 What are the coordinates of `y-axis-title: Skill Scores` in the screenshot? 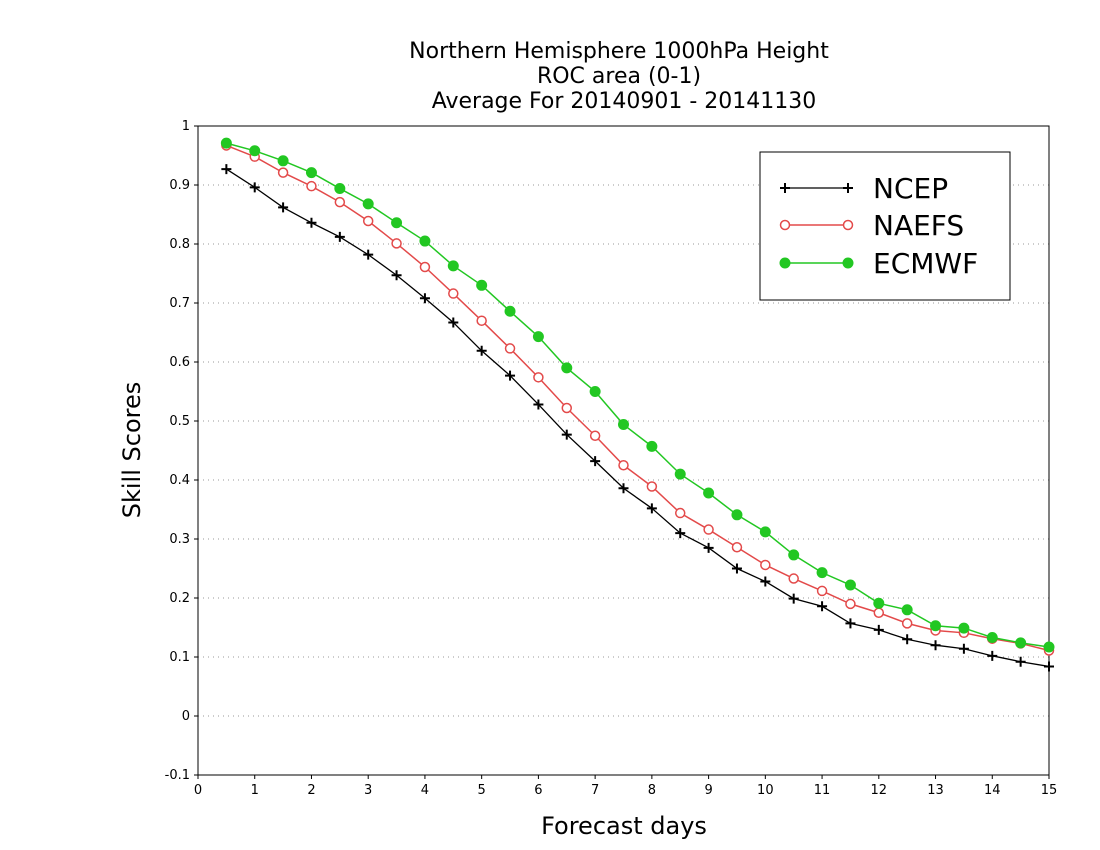 It's located at (132, 450).